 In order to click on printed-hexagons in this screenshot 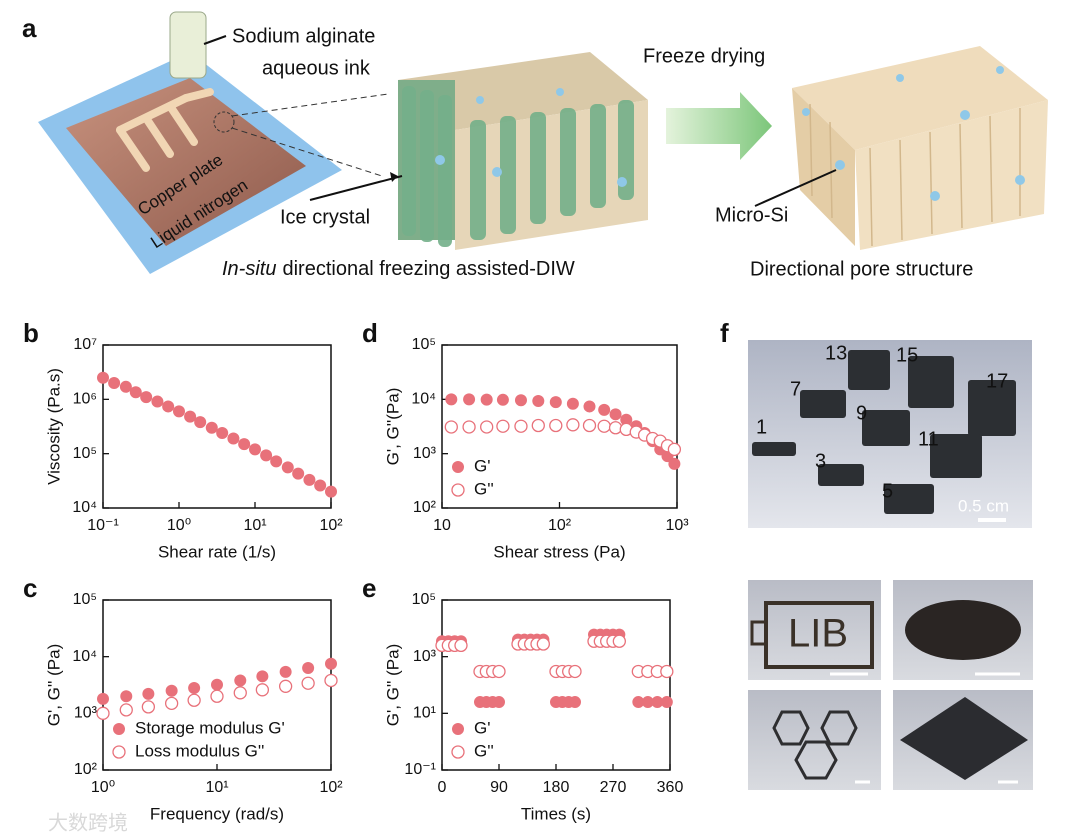, I will do `click(815, 745)`.